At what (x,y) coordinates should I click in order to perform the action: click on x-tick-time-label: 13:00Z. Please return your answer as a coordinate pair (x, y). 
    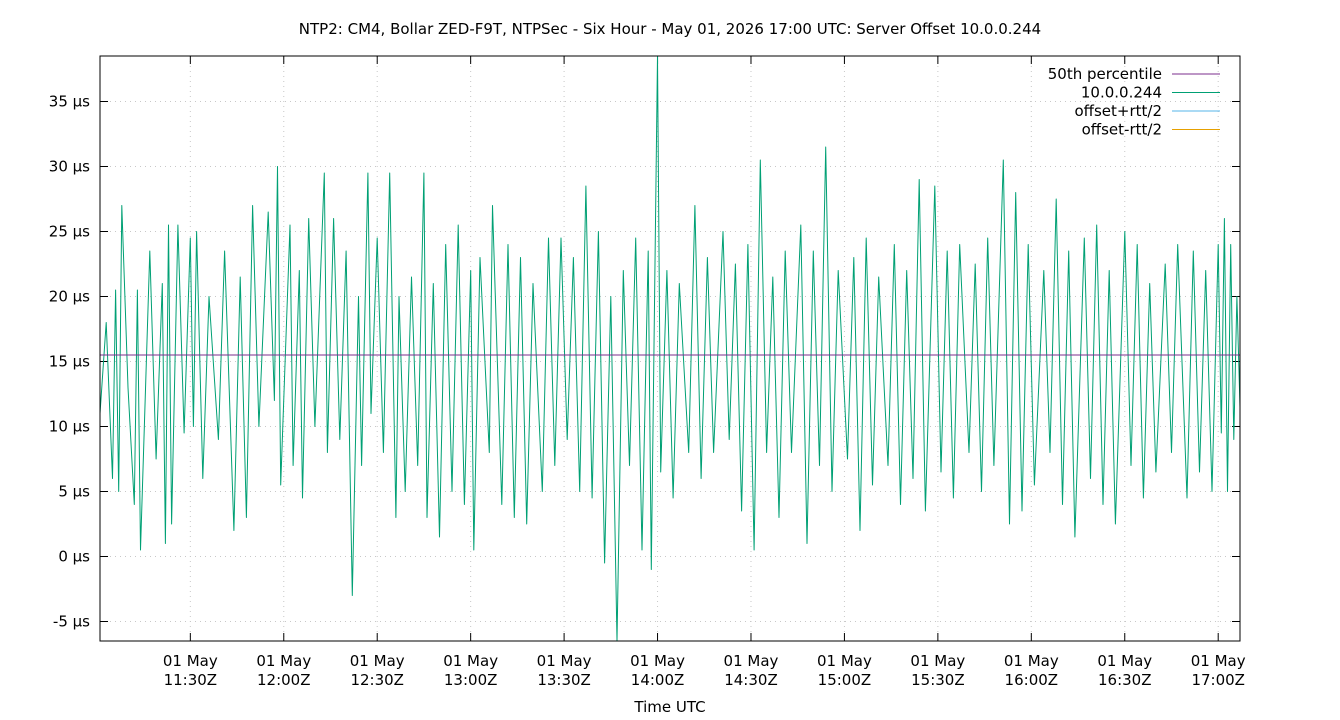
    Looking at the image, I should click on (471, 680).